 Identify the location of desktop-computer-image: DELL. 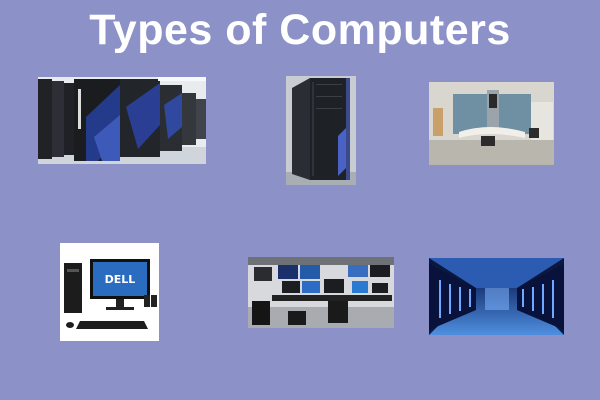
(109, 292).